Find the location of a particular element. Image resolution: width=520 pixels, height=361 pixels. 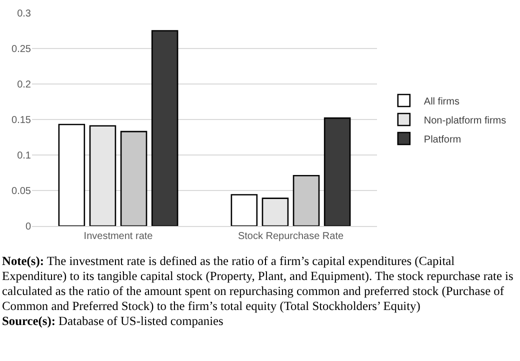

source-note: Source(s): Database of US-listed companies is located at coordinates (113, 321).